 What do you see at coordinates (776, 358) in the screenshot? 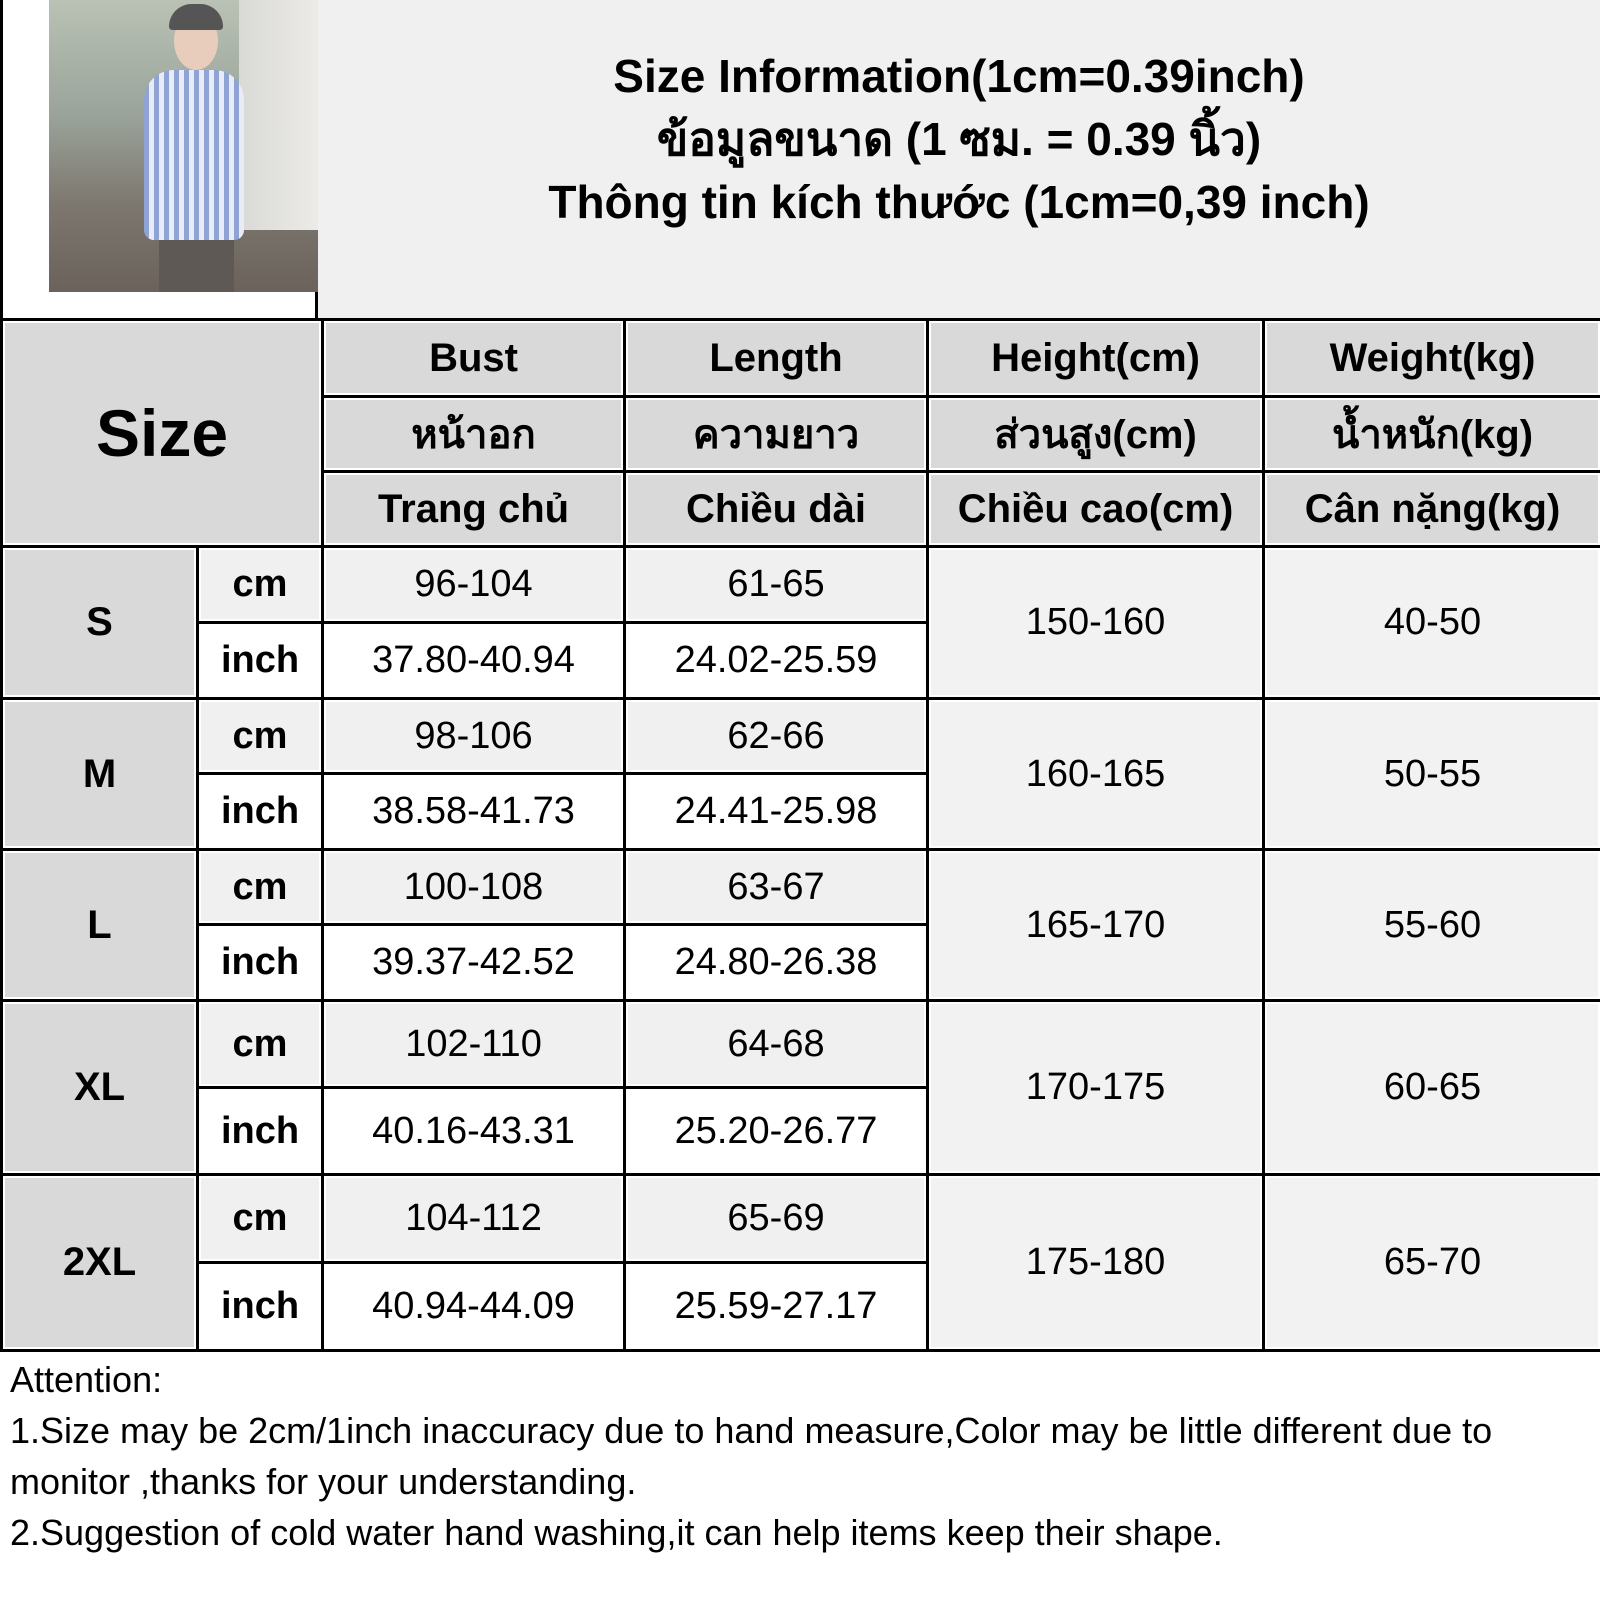
I see `col-header-en: Length` at bounding box center [776, 358].